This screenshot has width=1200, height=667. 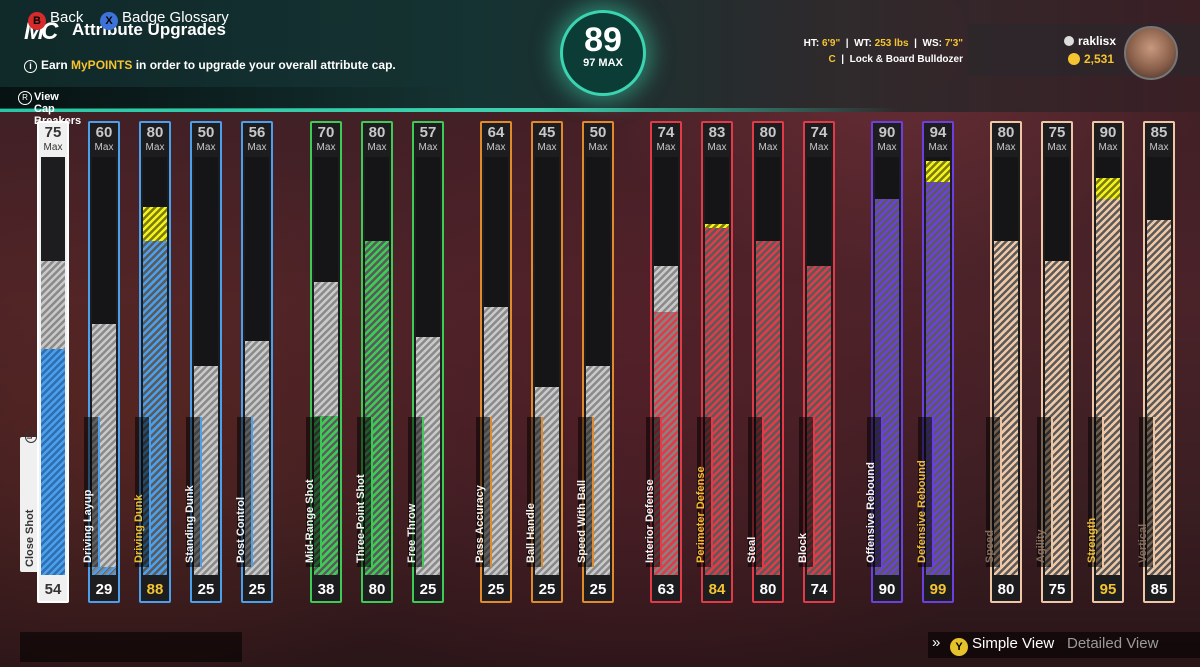 I want to click on attribute-name: Driving Dunk, so click(x=139, y=528).